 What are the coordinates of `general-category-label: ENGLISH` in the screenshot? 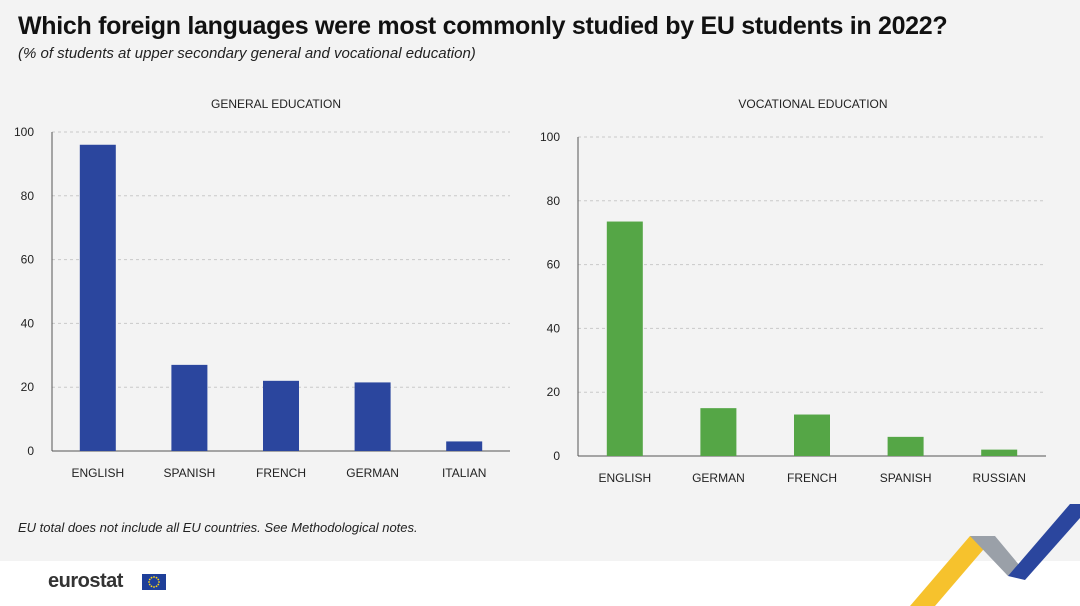 It's located at (97, 473).